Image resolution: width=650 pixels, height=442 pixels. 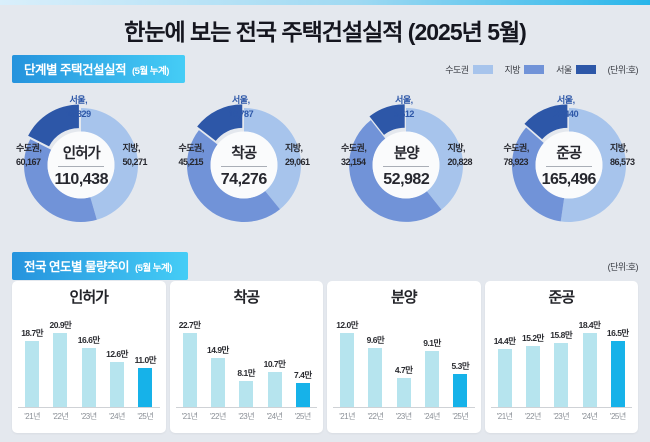 I want to click on segment-label-서울: 서울, 5,612, so click(x=404, y=108).